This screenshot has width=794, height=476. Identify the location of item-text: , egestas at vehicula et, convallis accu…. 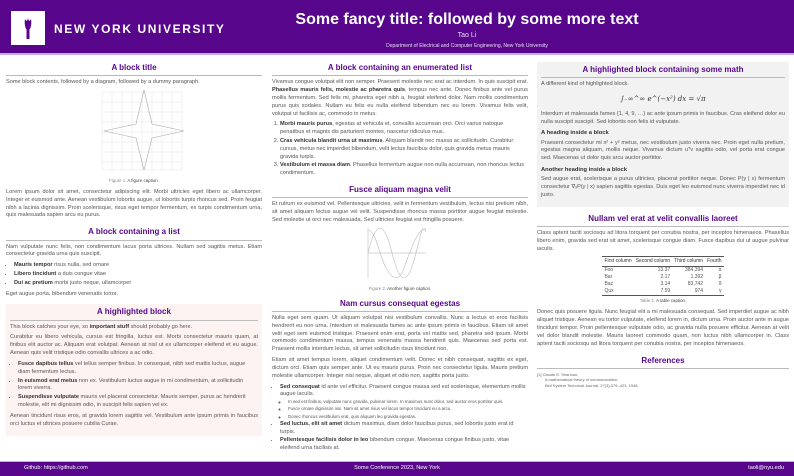
(392, 128).